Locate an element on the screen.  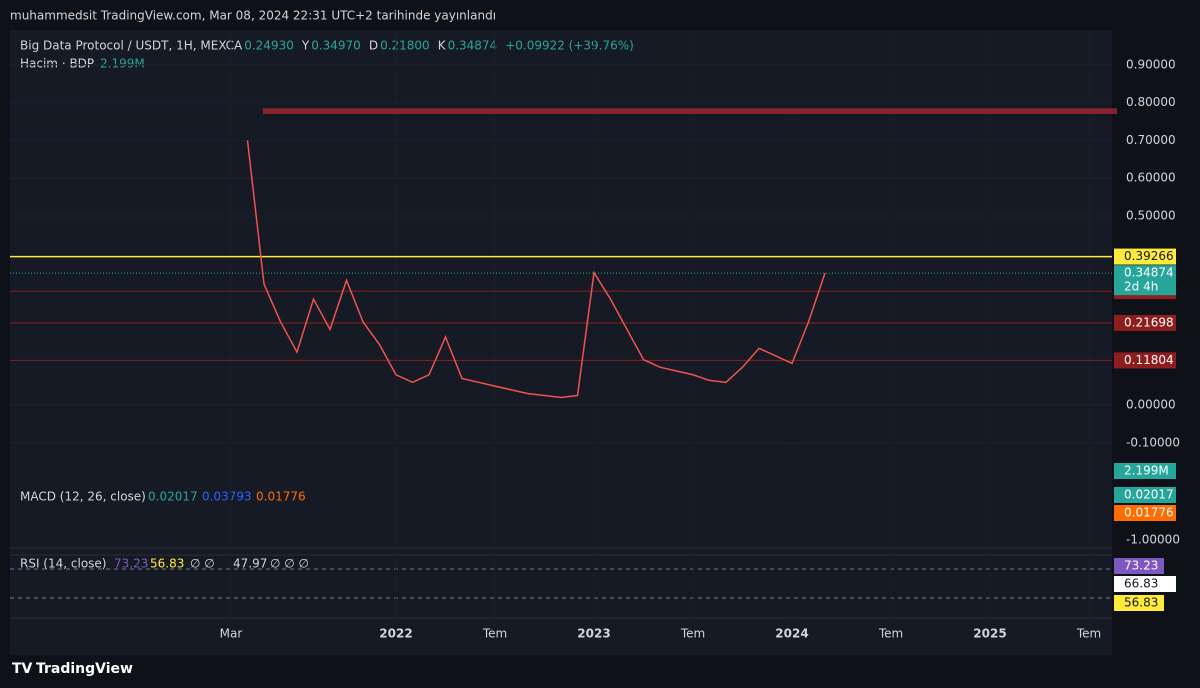
brand-logo: TV is located at coordinates (22, 669).